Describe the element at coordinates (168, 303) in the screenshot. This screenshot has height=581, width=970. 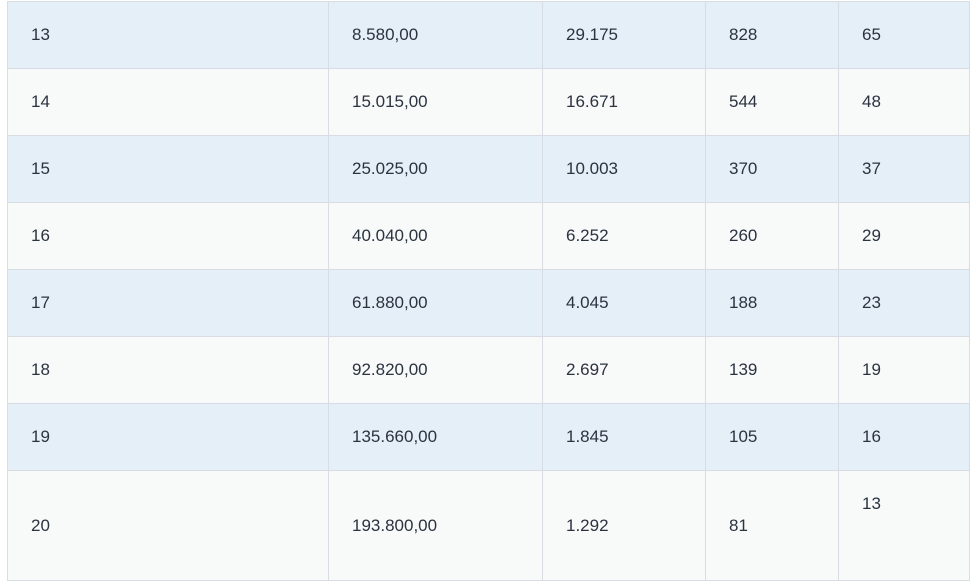
I see `table-cell: 17` at that location.